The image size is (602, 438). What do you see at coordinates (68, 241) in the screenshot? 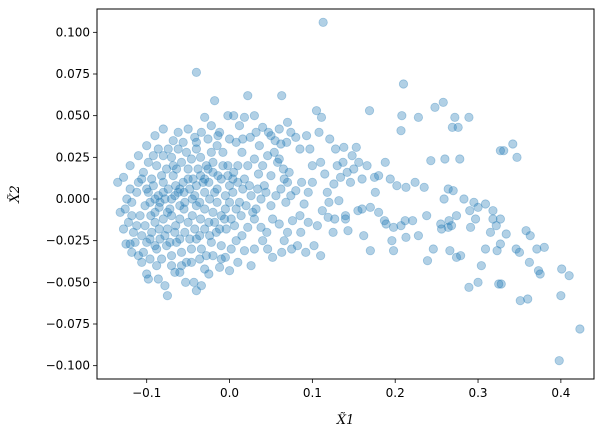
I see `y-tick-label: −0.025` at bounding box center [68, 241].